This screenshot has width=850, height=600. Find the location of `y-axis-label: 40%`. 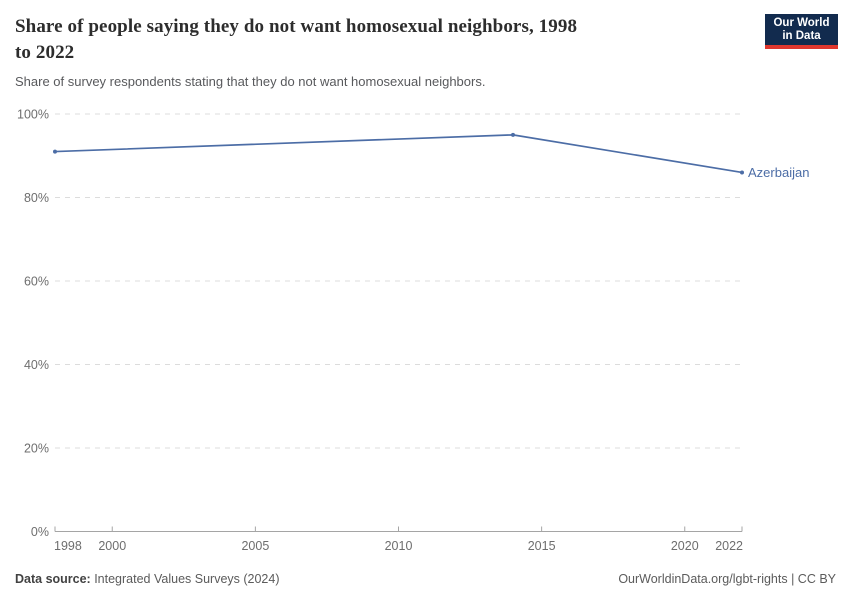

y-axis-label: 40% is located at coordinates (36, 365).